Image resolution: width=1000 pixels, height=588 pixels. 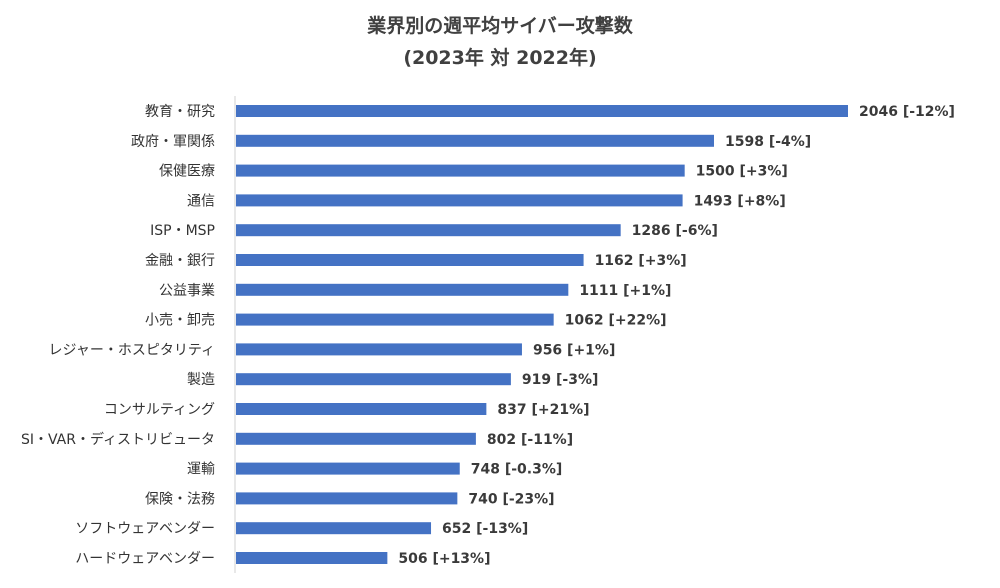 What do you see at coordinates (768, 142) in the screenshot?
I see `data-label: 1598 [-4%]` at bounding box center [768, 142].